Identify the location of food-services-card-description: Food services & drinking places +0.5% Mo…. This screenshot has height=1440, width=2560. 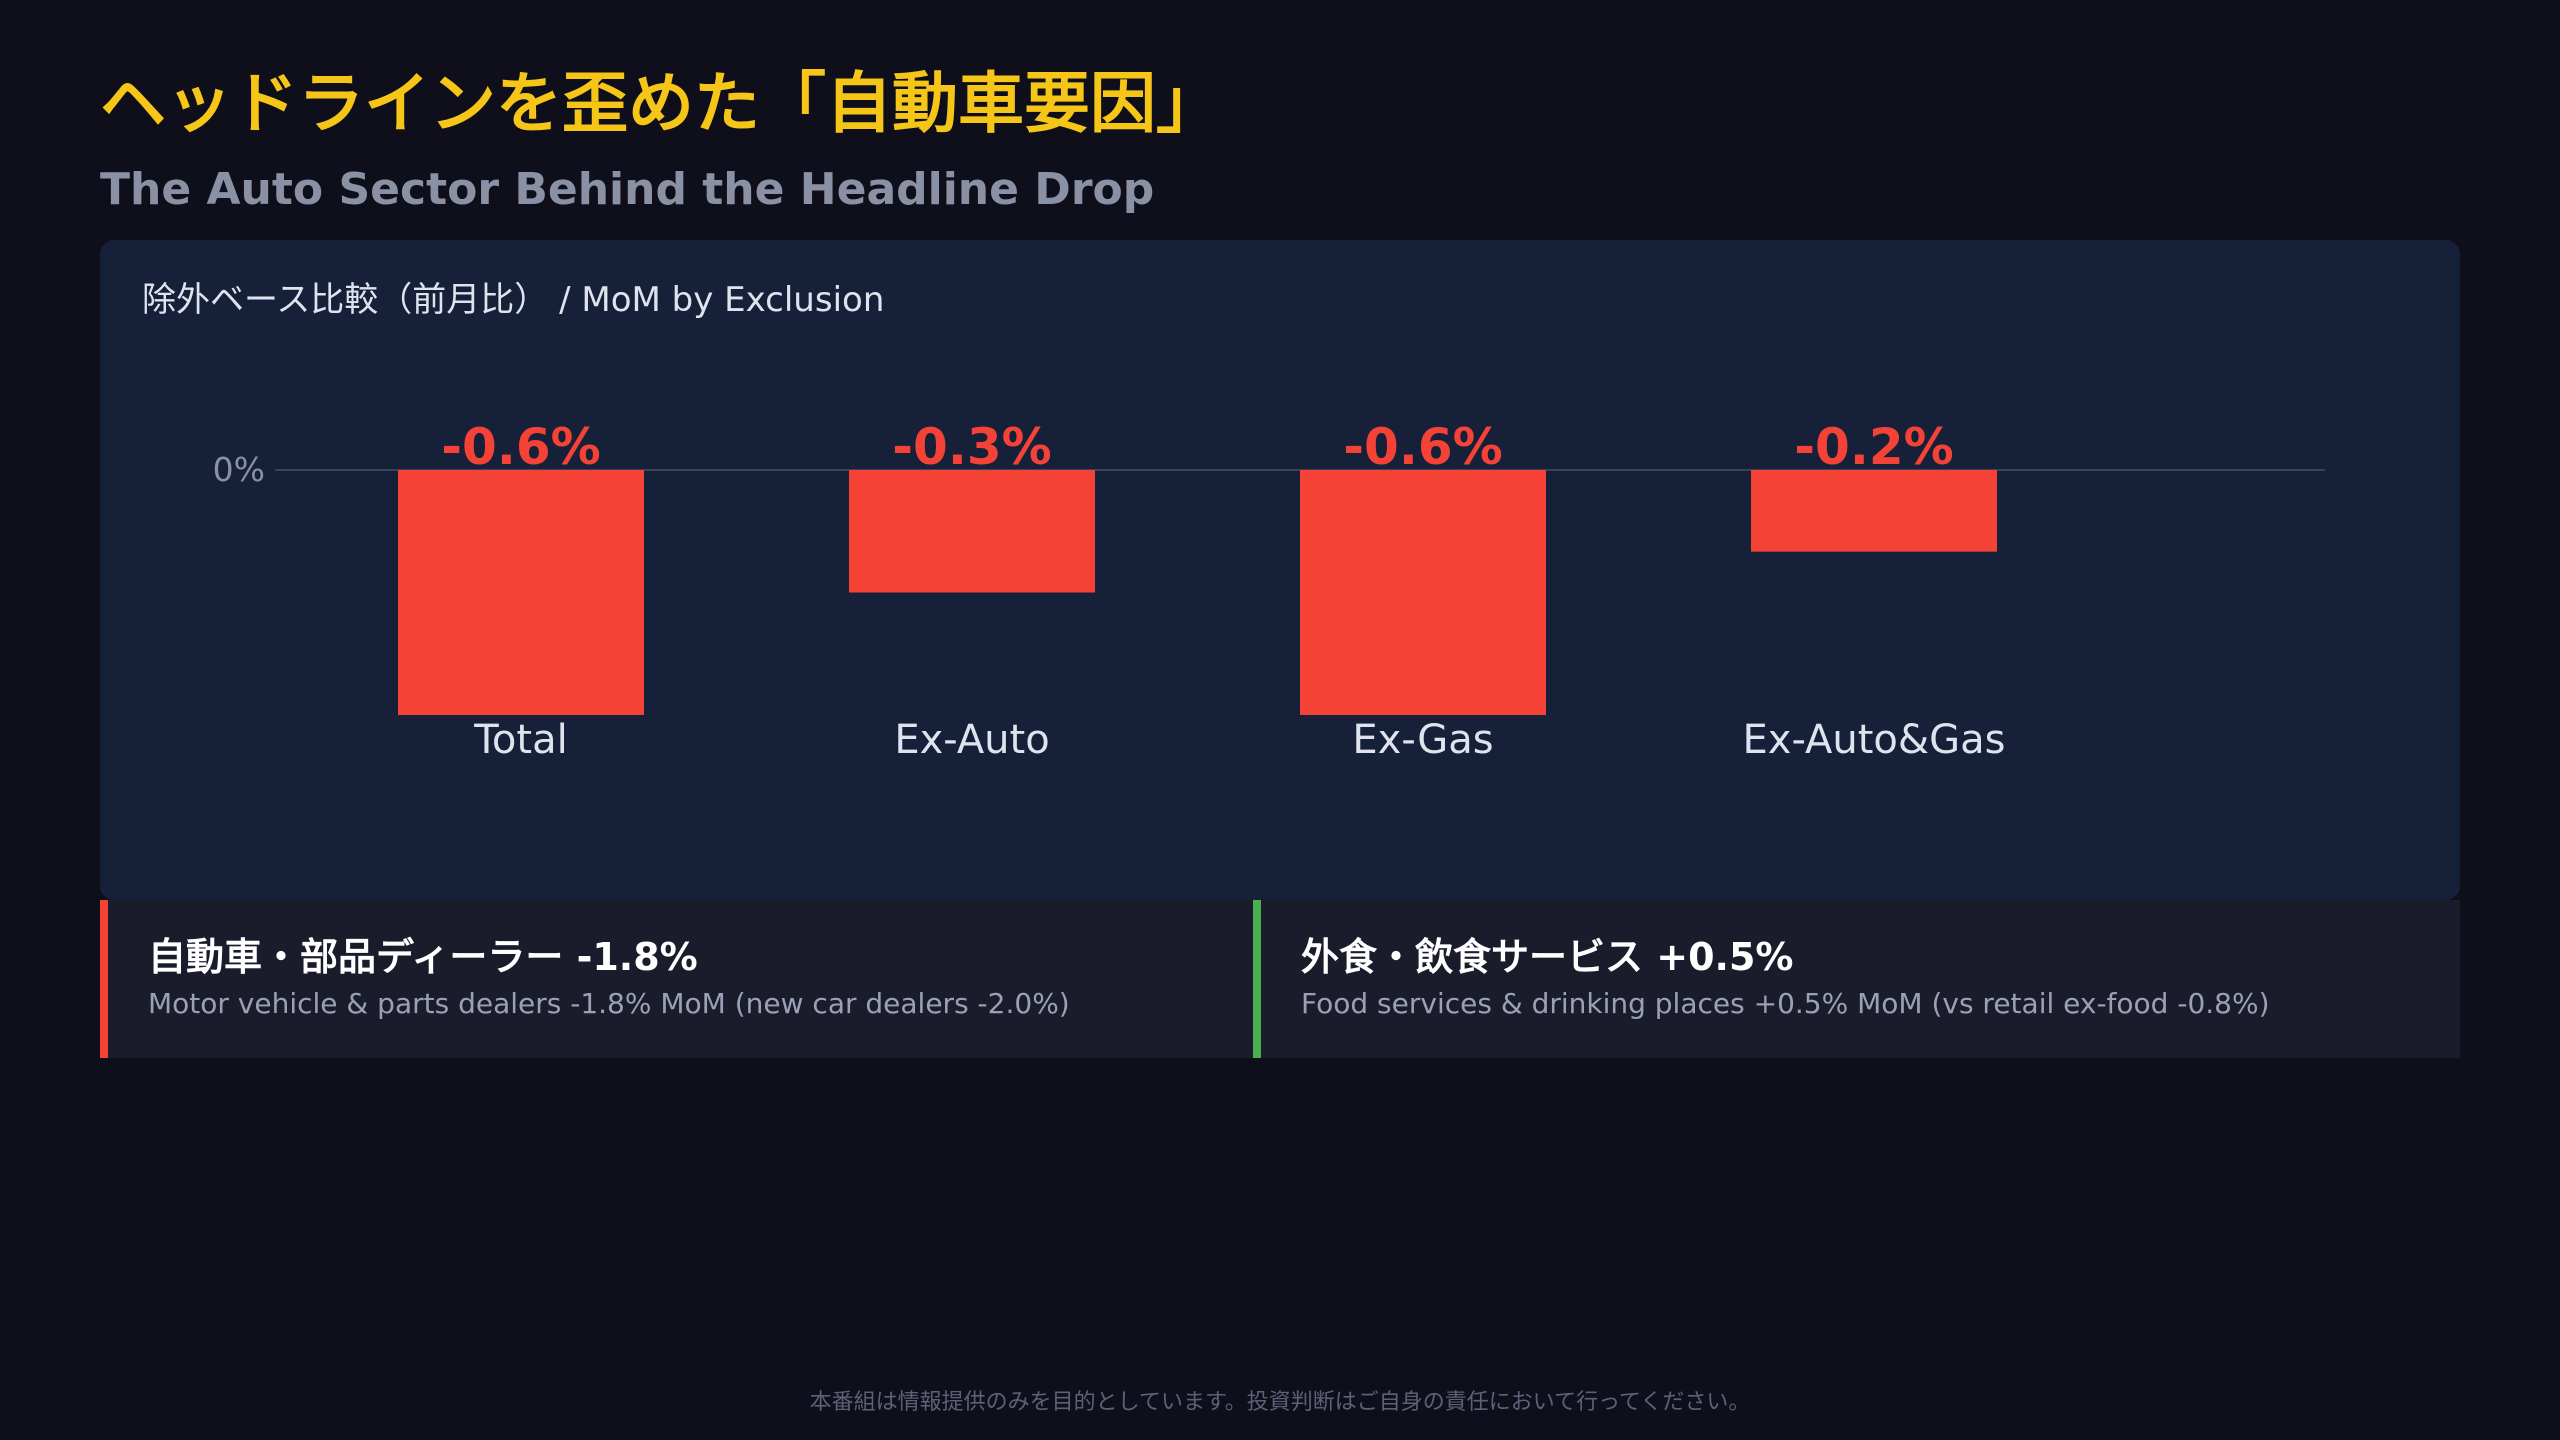
(1785, 1003).